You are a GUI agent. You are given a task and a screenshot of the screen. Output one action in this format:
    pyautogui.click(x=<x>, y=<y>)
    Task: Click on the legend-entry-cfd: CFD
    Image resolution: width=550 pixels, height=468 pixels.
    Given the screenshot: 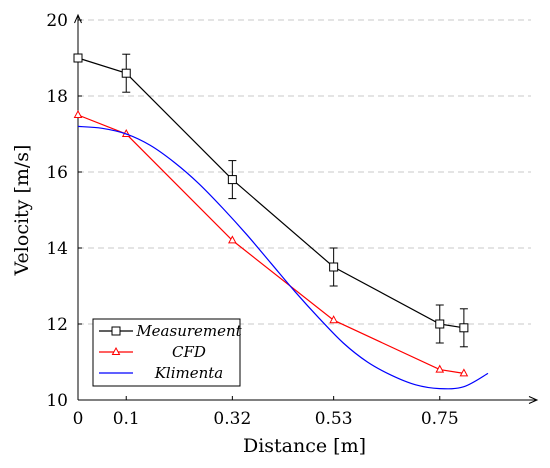 What is the action you would take?
    pyautogui.click(x=152, y=352)
    